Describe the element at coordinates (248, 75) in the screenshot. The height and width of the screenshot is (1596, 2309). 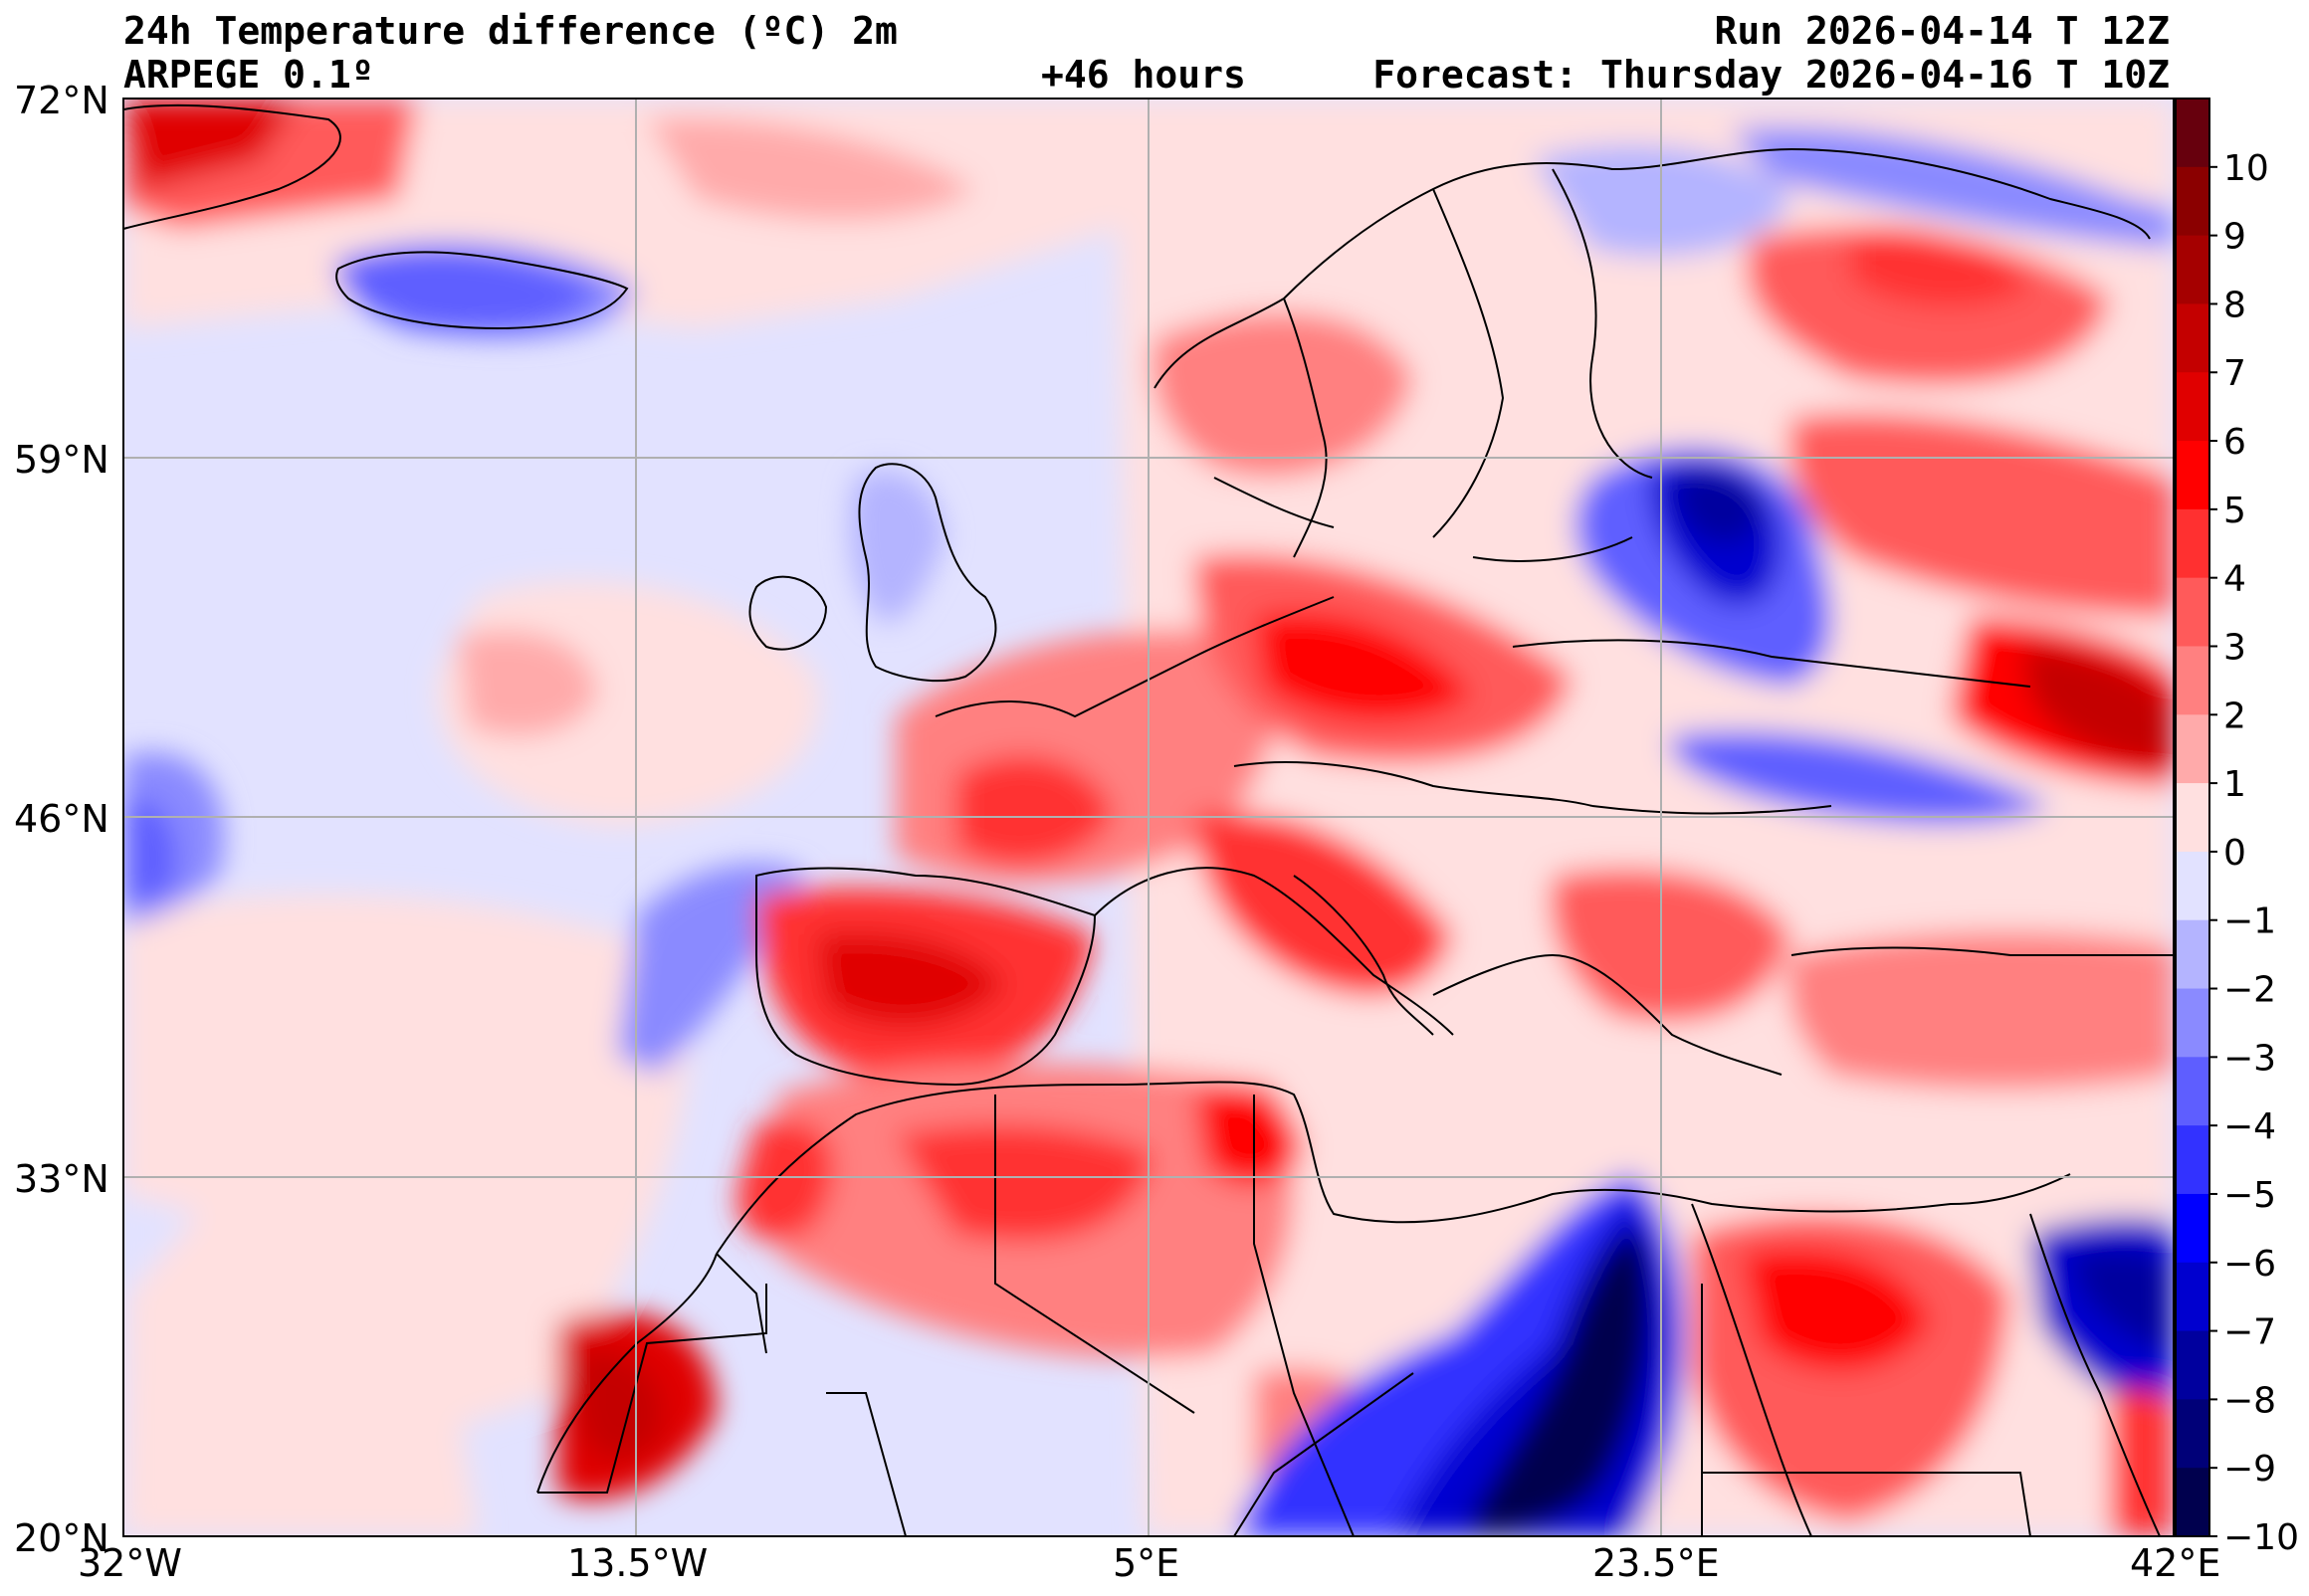
I see `model-name: ARPEGE 0.1º` at that location.